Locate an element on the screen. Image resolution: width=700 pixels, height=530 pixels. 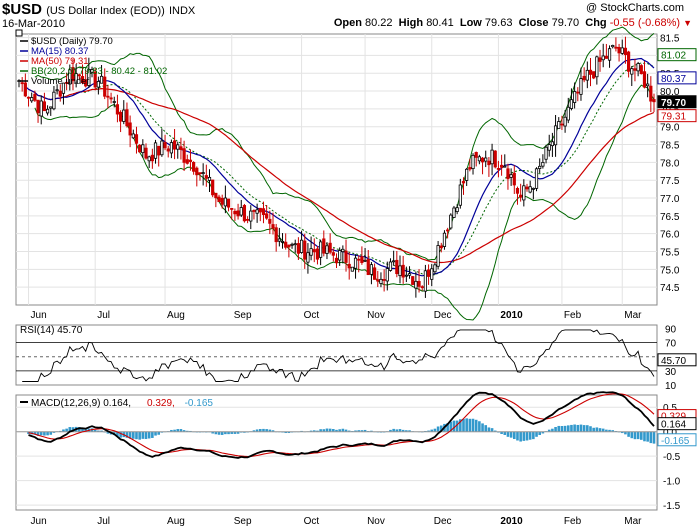
price-y-tick: 80.0 is located at coordinates (670, 92).